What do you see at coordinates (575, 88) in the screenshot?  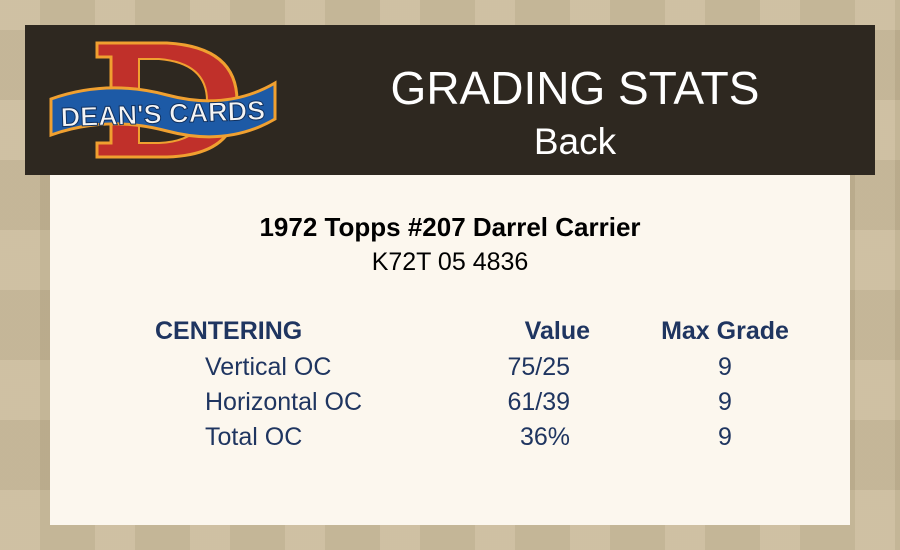 I see `page-title: GRADING STATS` at bounding box center [575, 88].